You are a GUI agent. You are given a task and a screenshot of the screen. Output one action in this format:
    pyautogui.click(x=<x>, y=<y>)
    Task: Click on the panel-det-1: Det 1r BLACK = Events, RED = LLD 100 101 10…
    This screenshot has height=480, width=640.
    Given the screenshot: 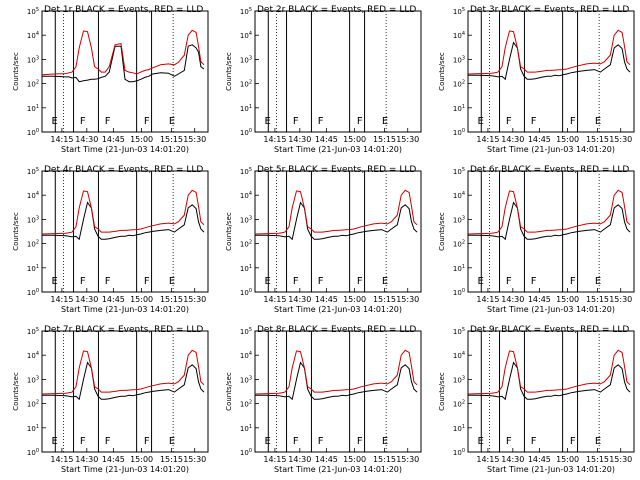 What is the action you would take?
    pyautogui.click(x=110, y=79)
    